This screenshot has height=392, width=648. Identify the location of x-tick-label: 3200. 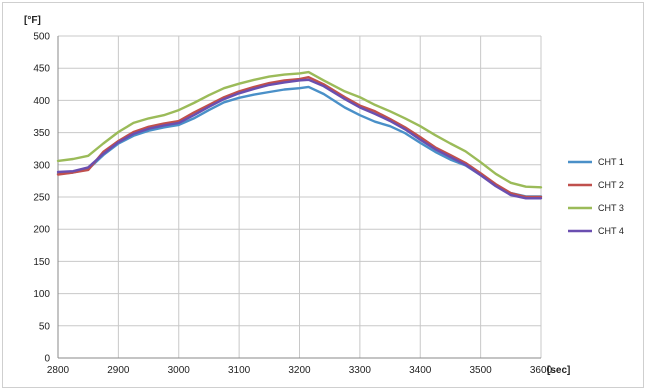
(299, 370).